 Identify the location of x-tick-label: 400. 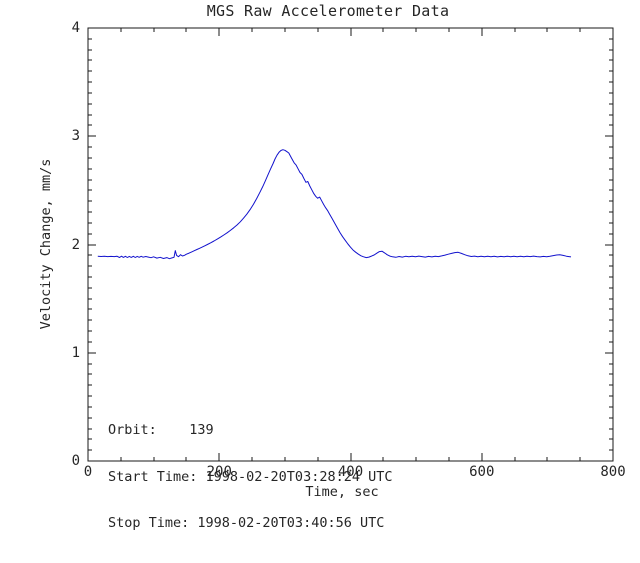
(350, 472).